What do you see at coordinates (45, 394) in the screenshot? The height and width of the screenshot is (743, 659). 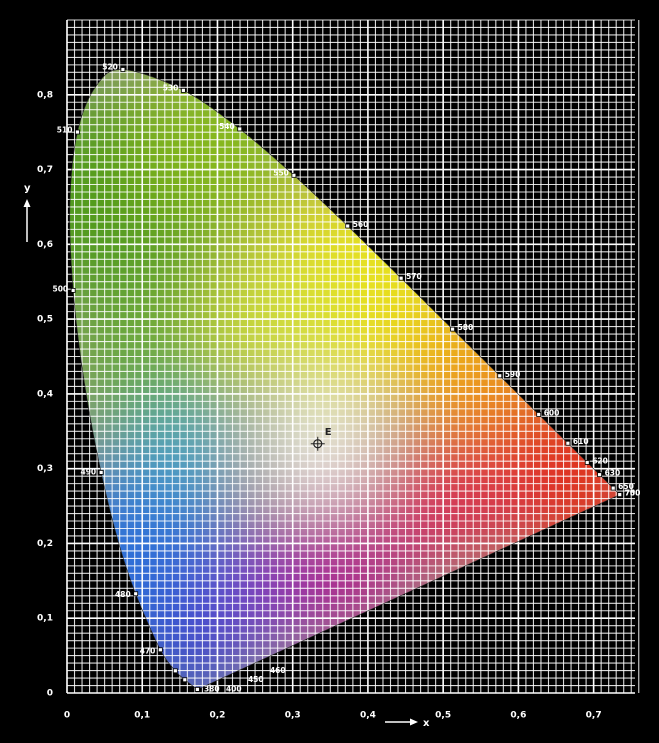 I see `y-tick-label: 0,4` at bounding box center [45, 394].